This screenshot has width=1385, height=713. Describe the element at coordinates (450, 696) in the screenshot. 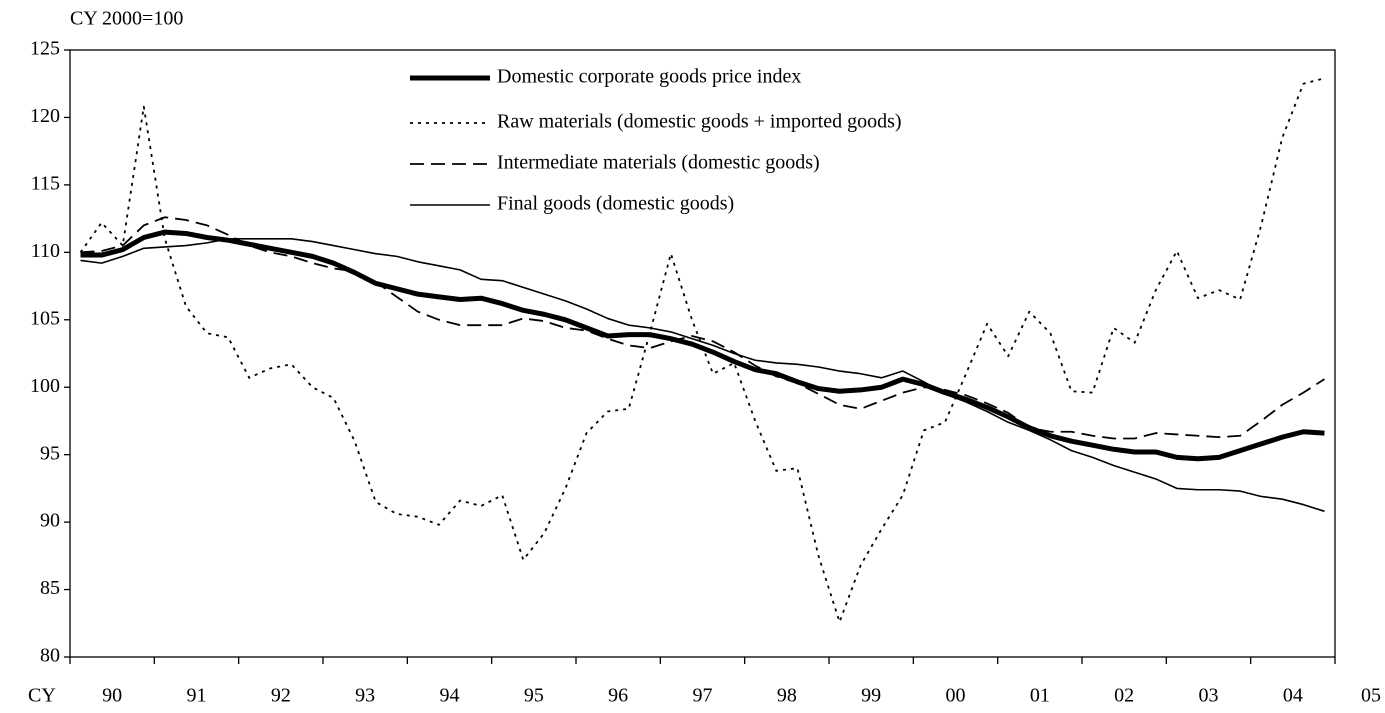

I see `x-tick-label: 94` at that location.